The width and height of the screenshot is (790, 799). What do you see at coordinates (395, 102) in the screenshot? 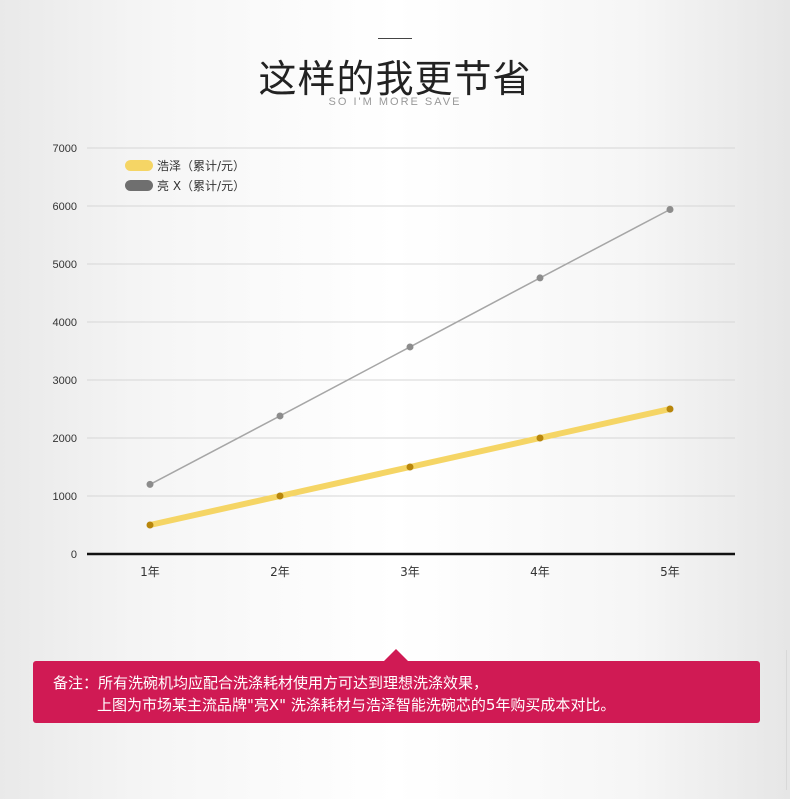
I see `page-subtitle: SO I'M MORE SAVE` at bounding box center [395, 102].